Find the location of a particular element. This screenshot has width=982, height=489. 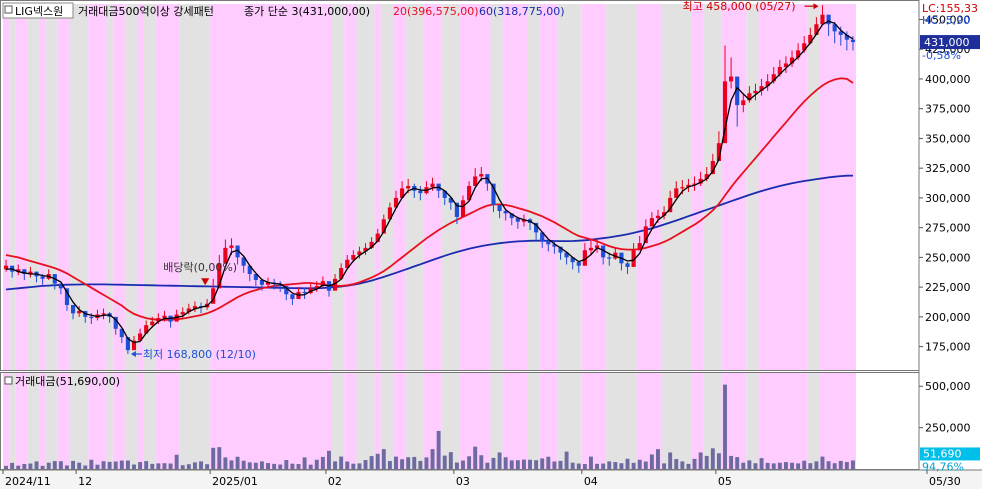

legend-checkbox-icon is located at coordinates (8, 9).